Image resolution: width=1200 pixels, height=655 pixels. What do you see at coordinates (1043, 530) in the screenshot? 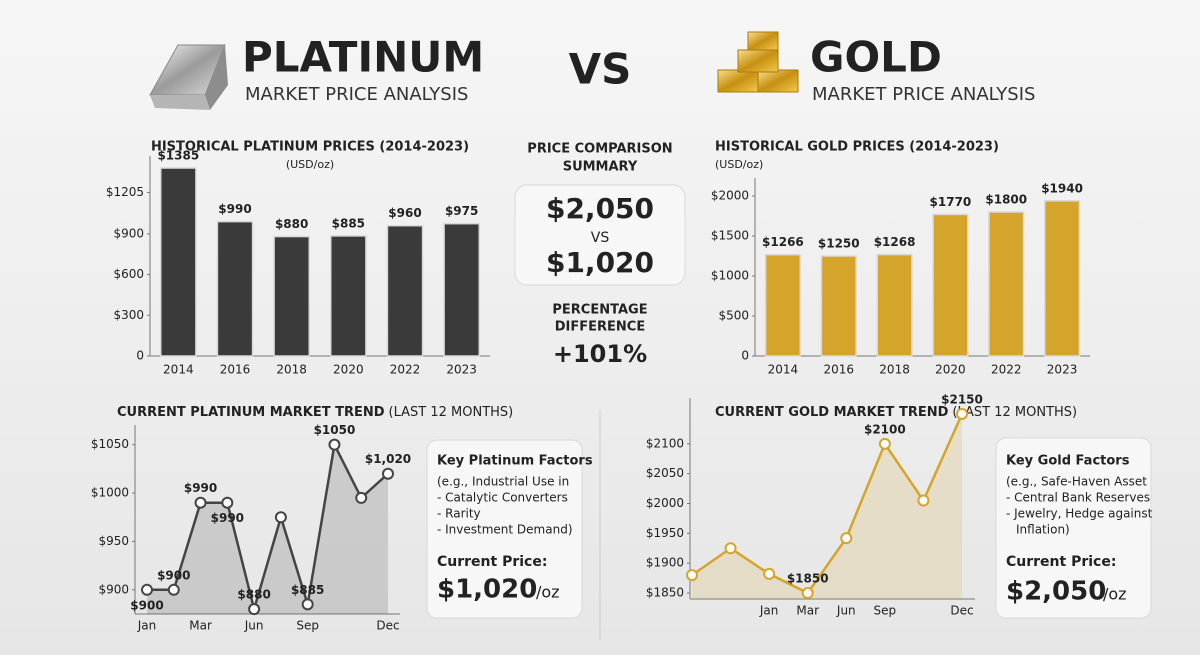
I see `factor-line: Inflation)` at bounding box center [1043, 530].